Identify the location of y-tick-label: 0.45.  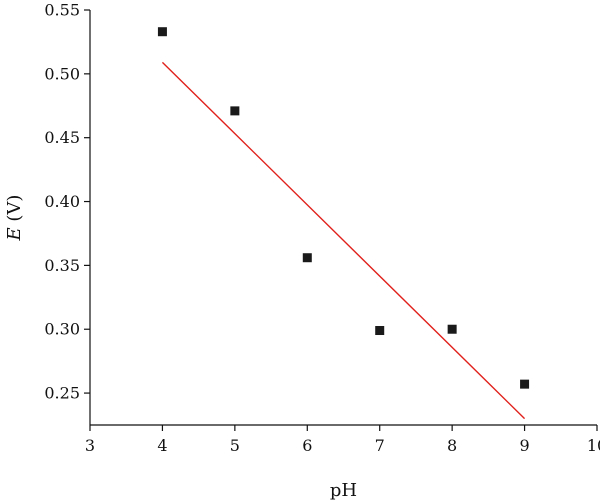
(62, 137).